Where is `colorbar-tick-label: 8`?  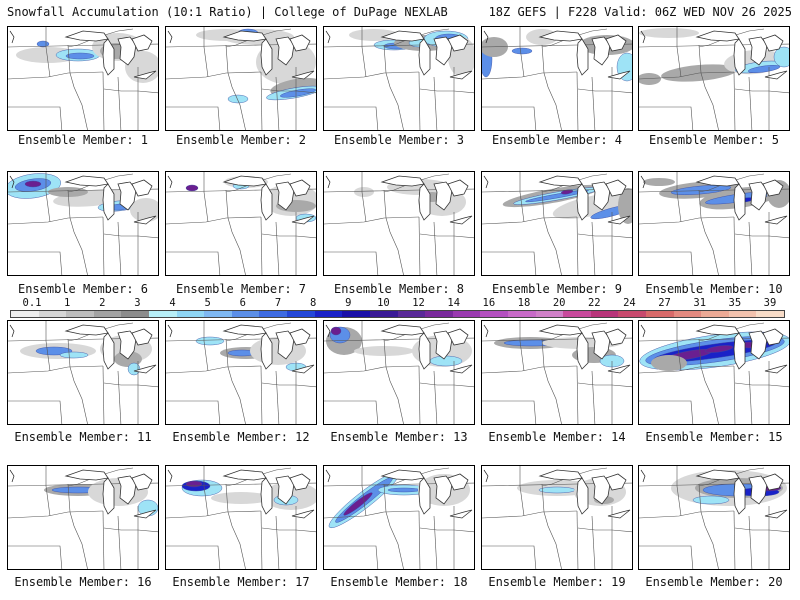
colorbar-tick-label: 8 is located at coordinates (313, 303).